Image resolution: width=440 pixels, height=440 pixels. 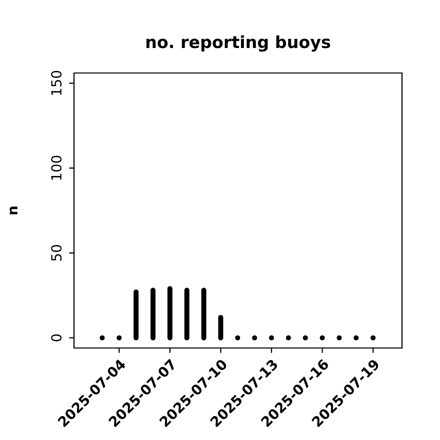 What do you see at coordinates (56, 82) in the screenshot?
I see `y-tick-label: 150` at bounding box center [56, 82].